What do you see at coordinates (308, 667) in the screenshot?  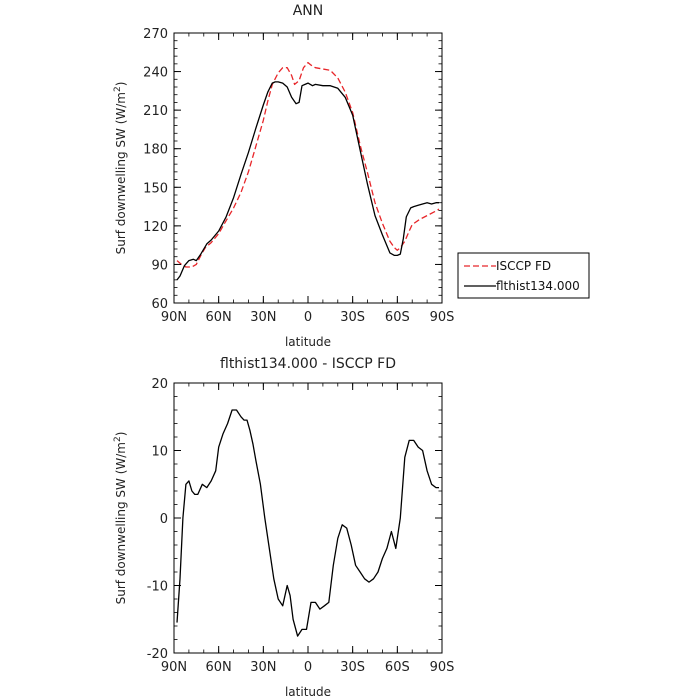 I see `chart1-x-tick-label: 0` at bounding box center [308, 667].